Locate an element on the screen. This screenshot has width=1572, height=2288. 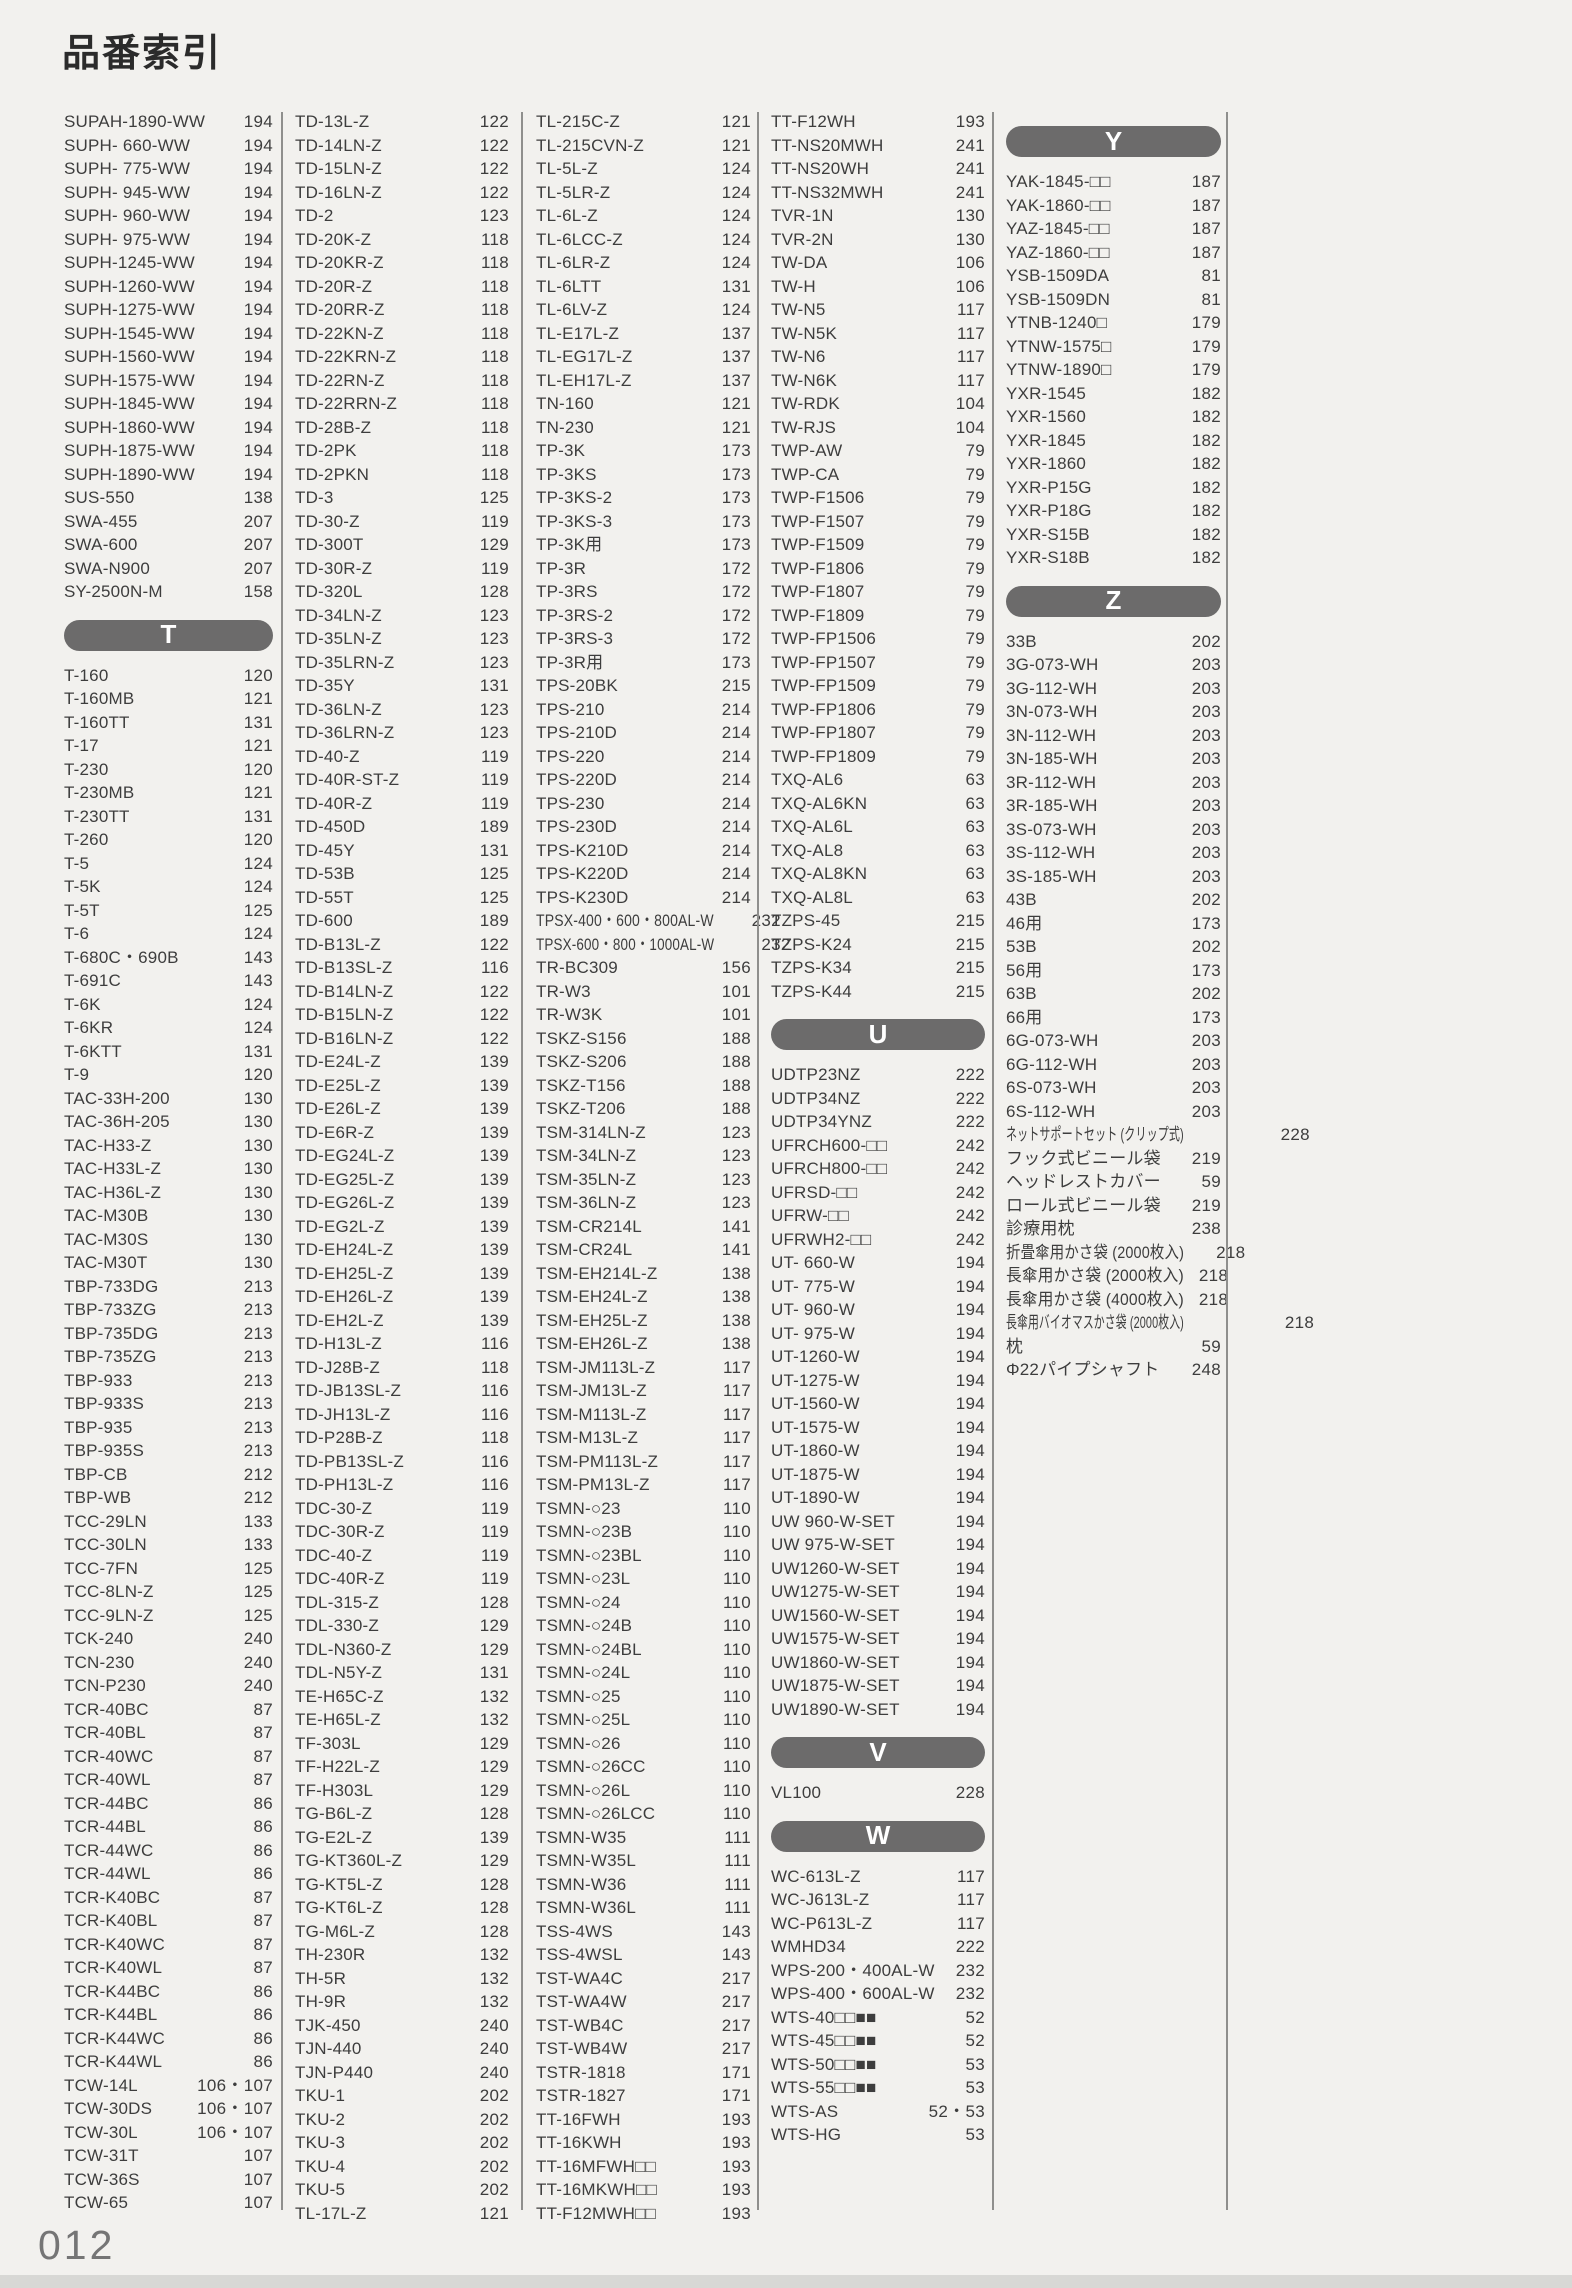
product-code: UW1275-W-SET is located at coordinates (835, 1591).